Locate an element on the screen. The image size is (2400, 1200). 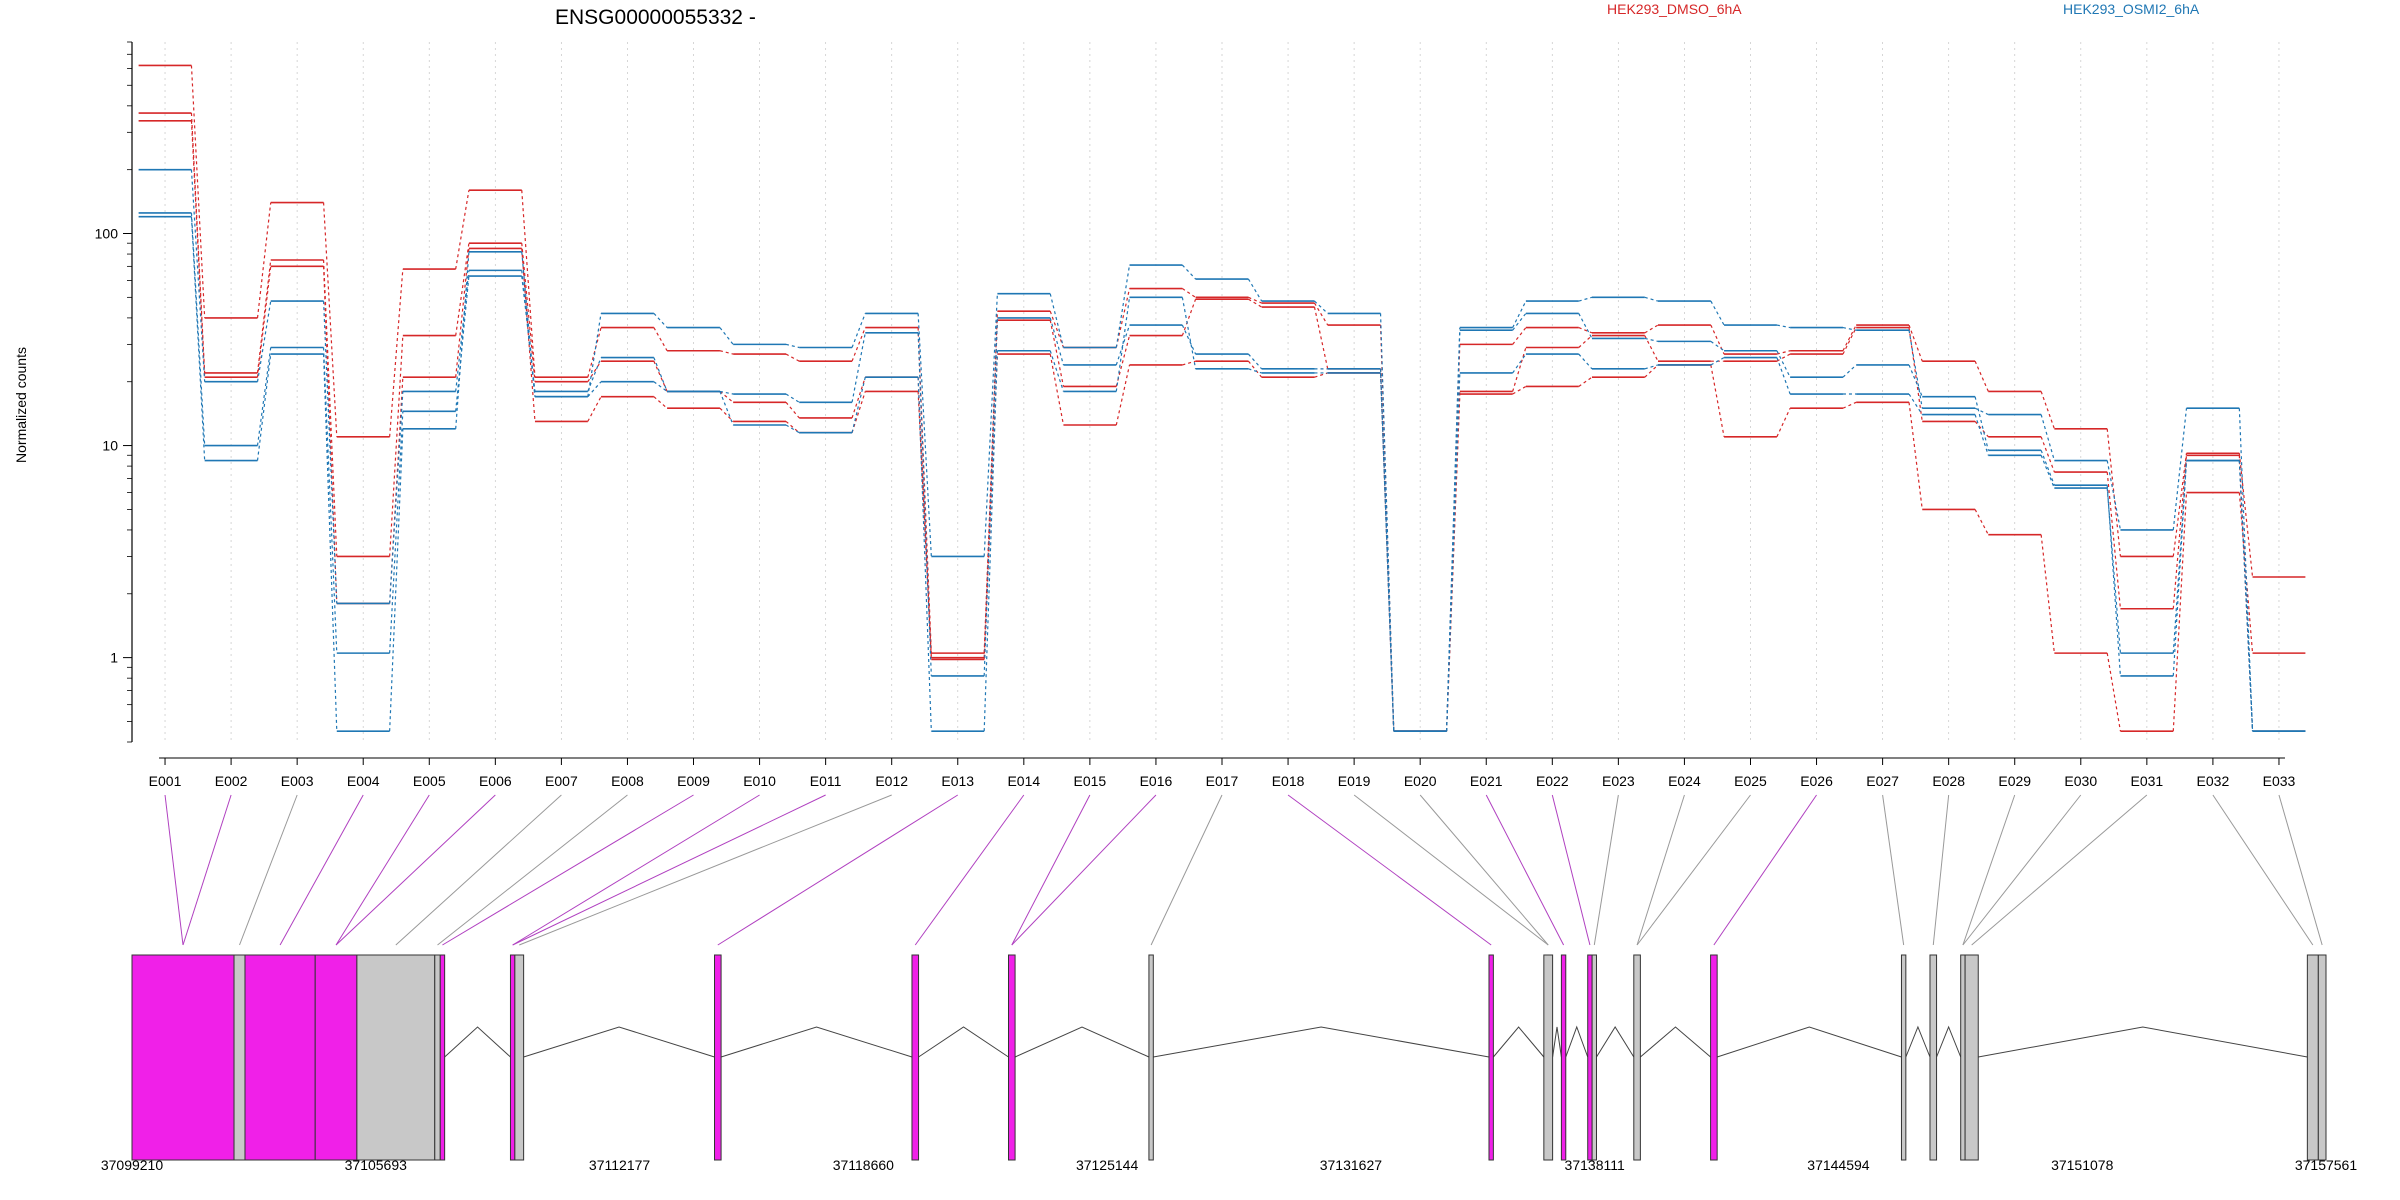
x-tick-label: E019 is located at coordinates (1354, 781).